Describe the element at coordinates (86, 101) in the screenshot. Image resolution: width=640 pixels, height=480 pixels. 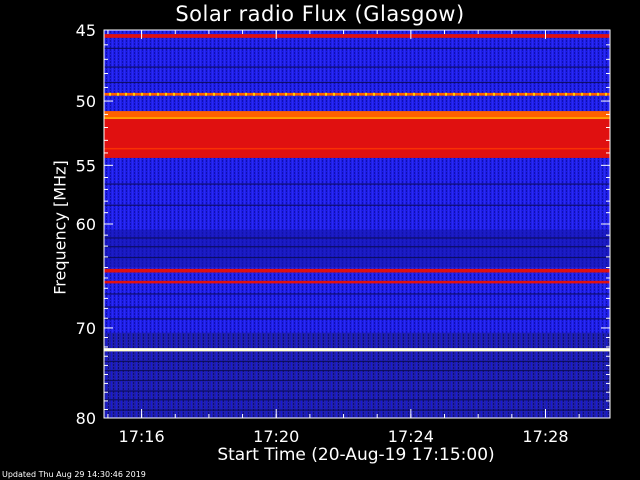
I see `y-tick-label-50: 50` at that location.